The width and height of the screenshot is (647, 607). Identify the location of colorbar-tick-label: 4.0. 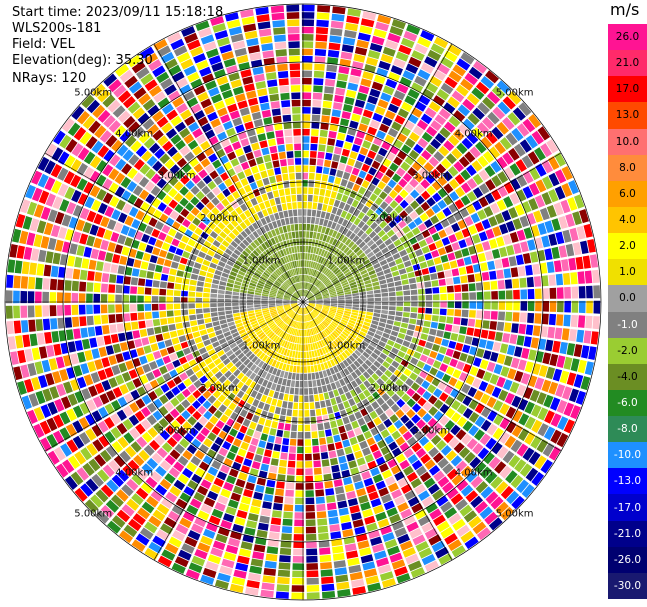
(627, 220).